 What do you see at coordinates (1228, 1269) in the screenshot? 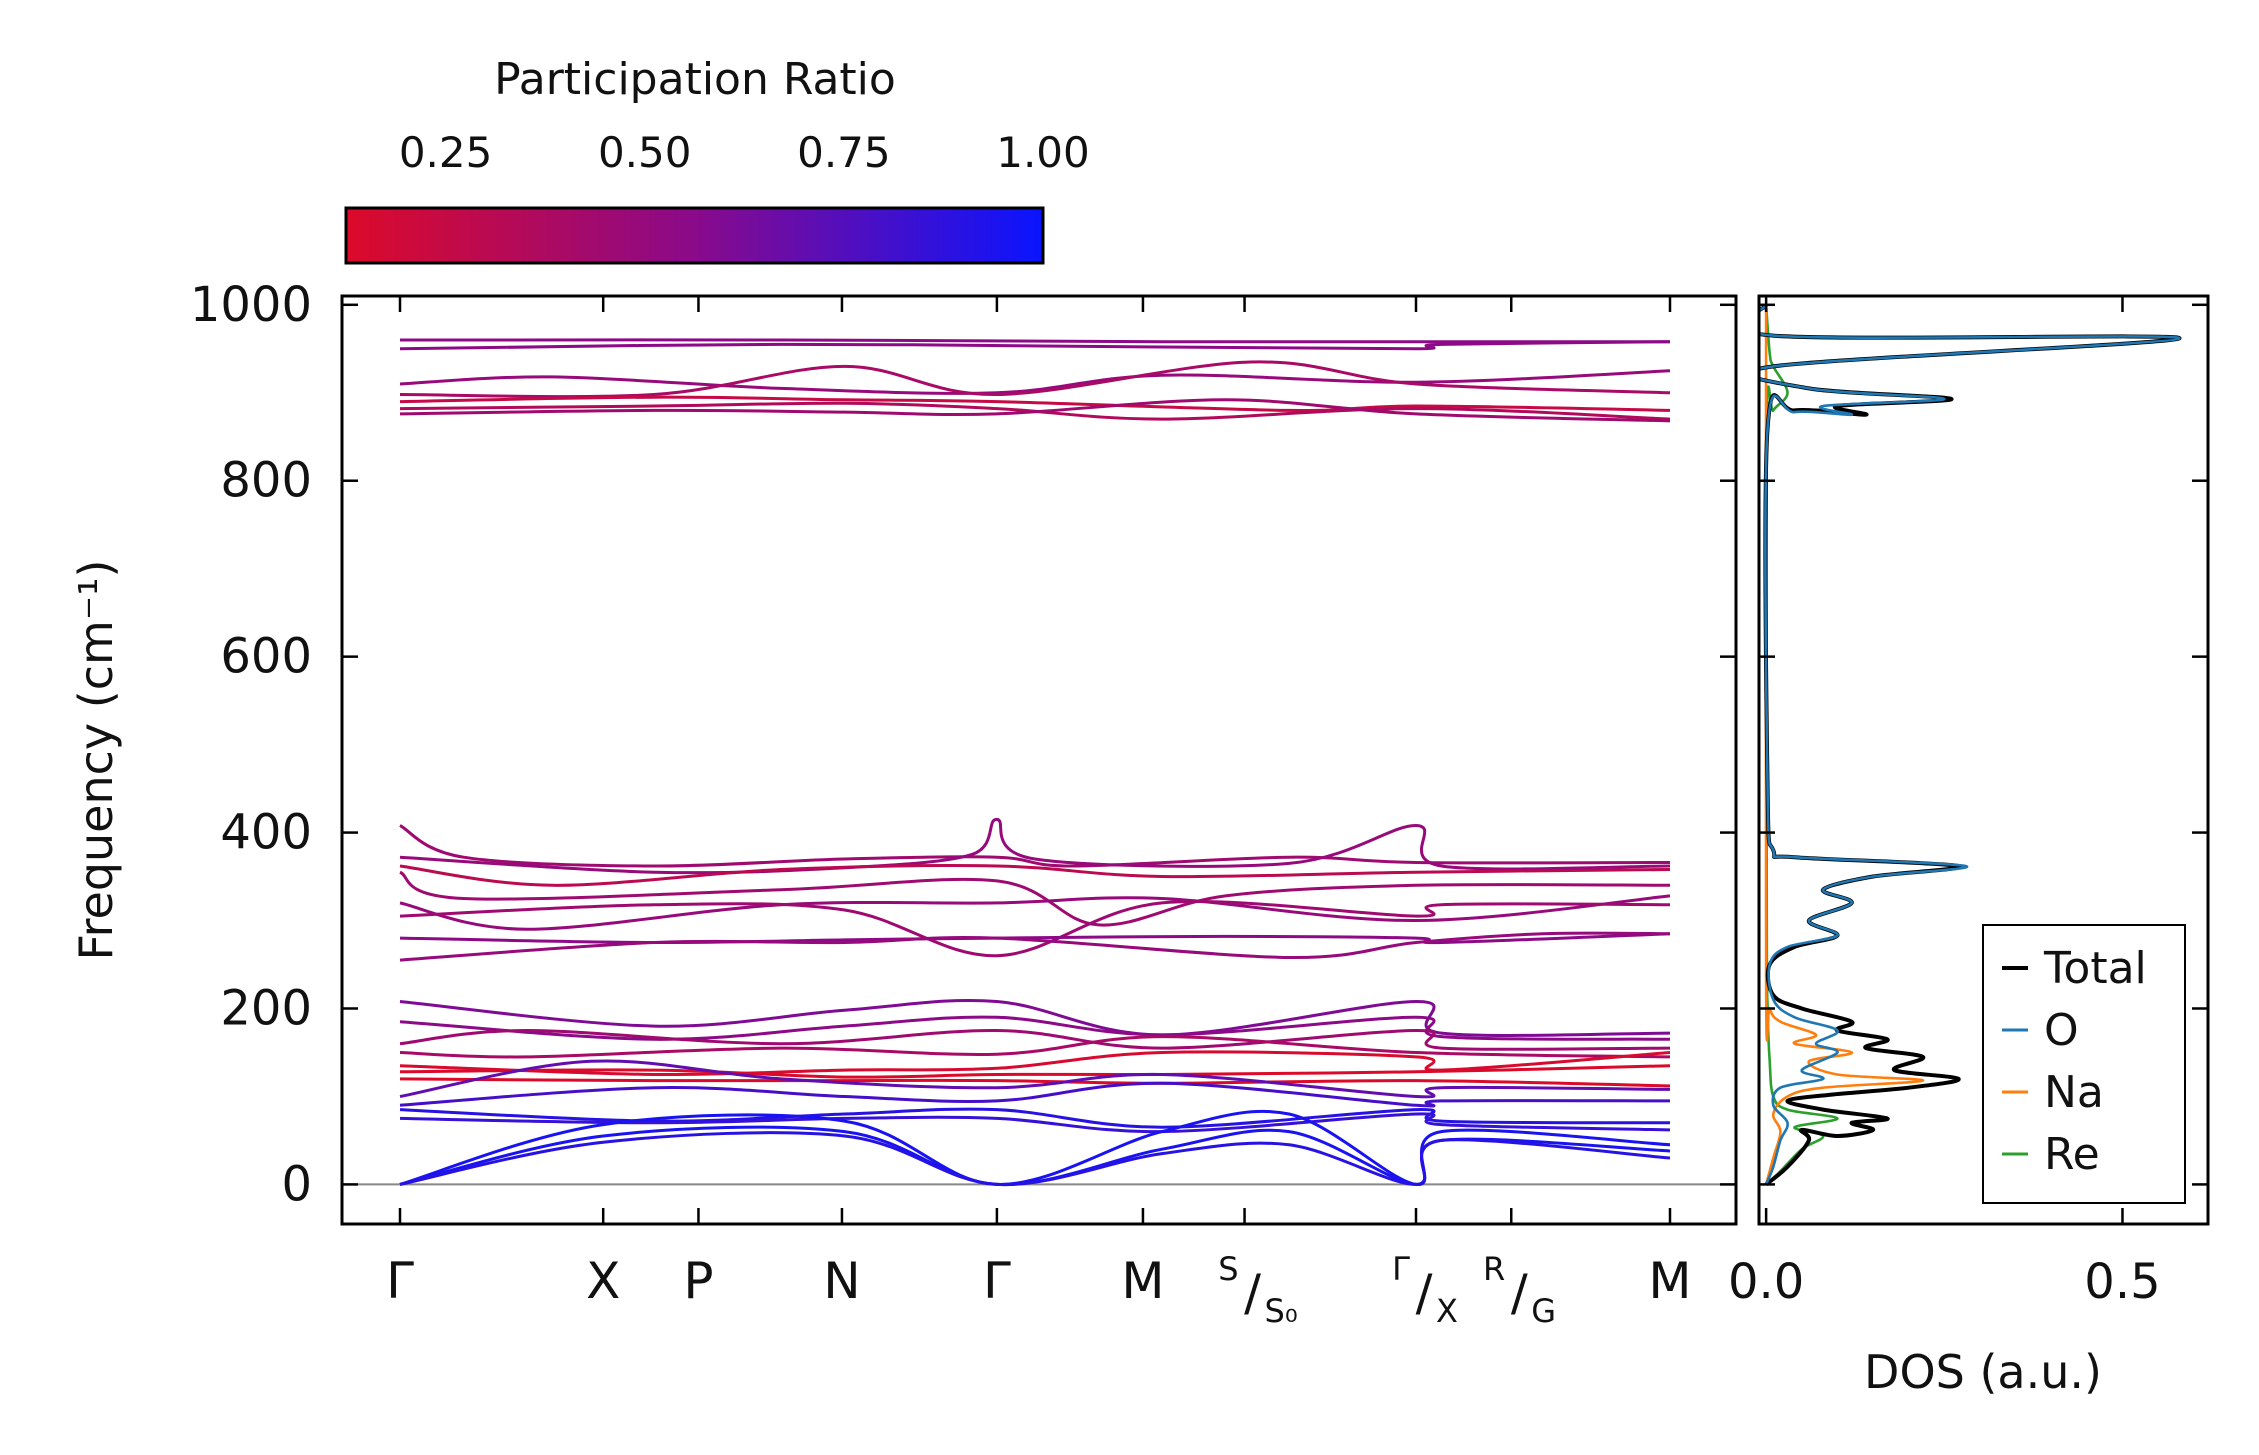
I see `path-label-top: S` at bounding box center [1228, 1269].